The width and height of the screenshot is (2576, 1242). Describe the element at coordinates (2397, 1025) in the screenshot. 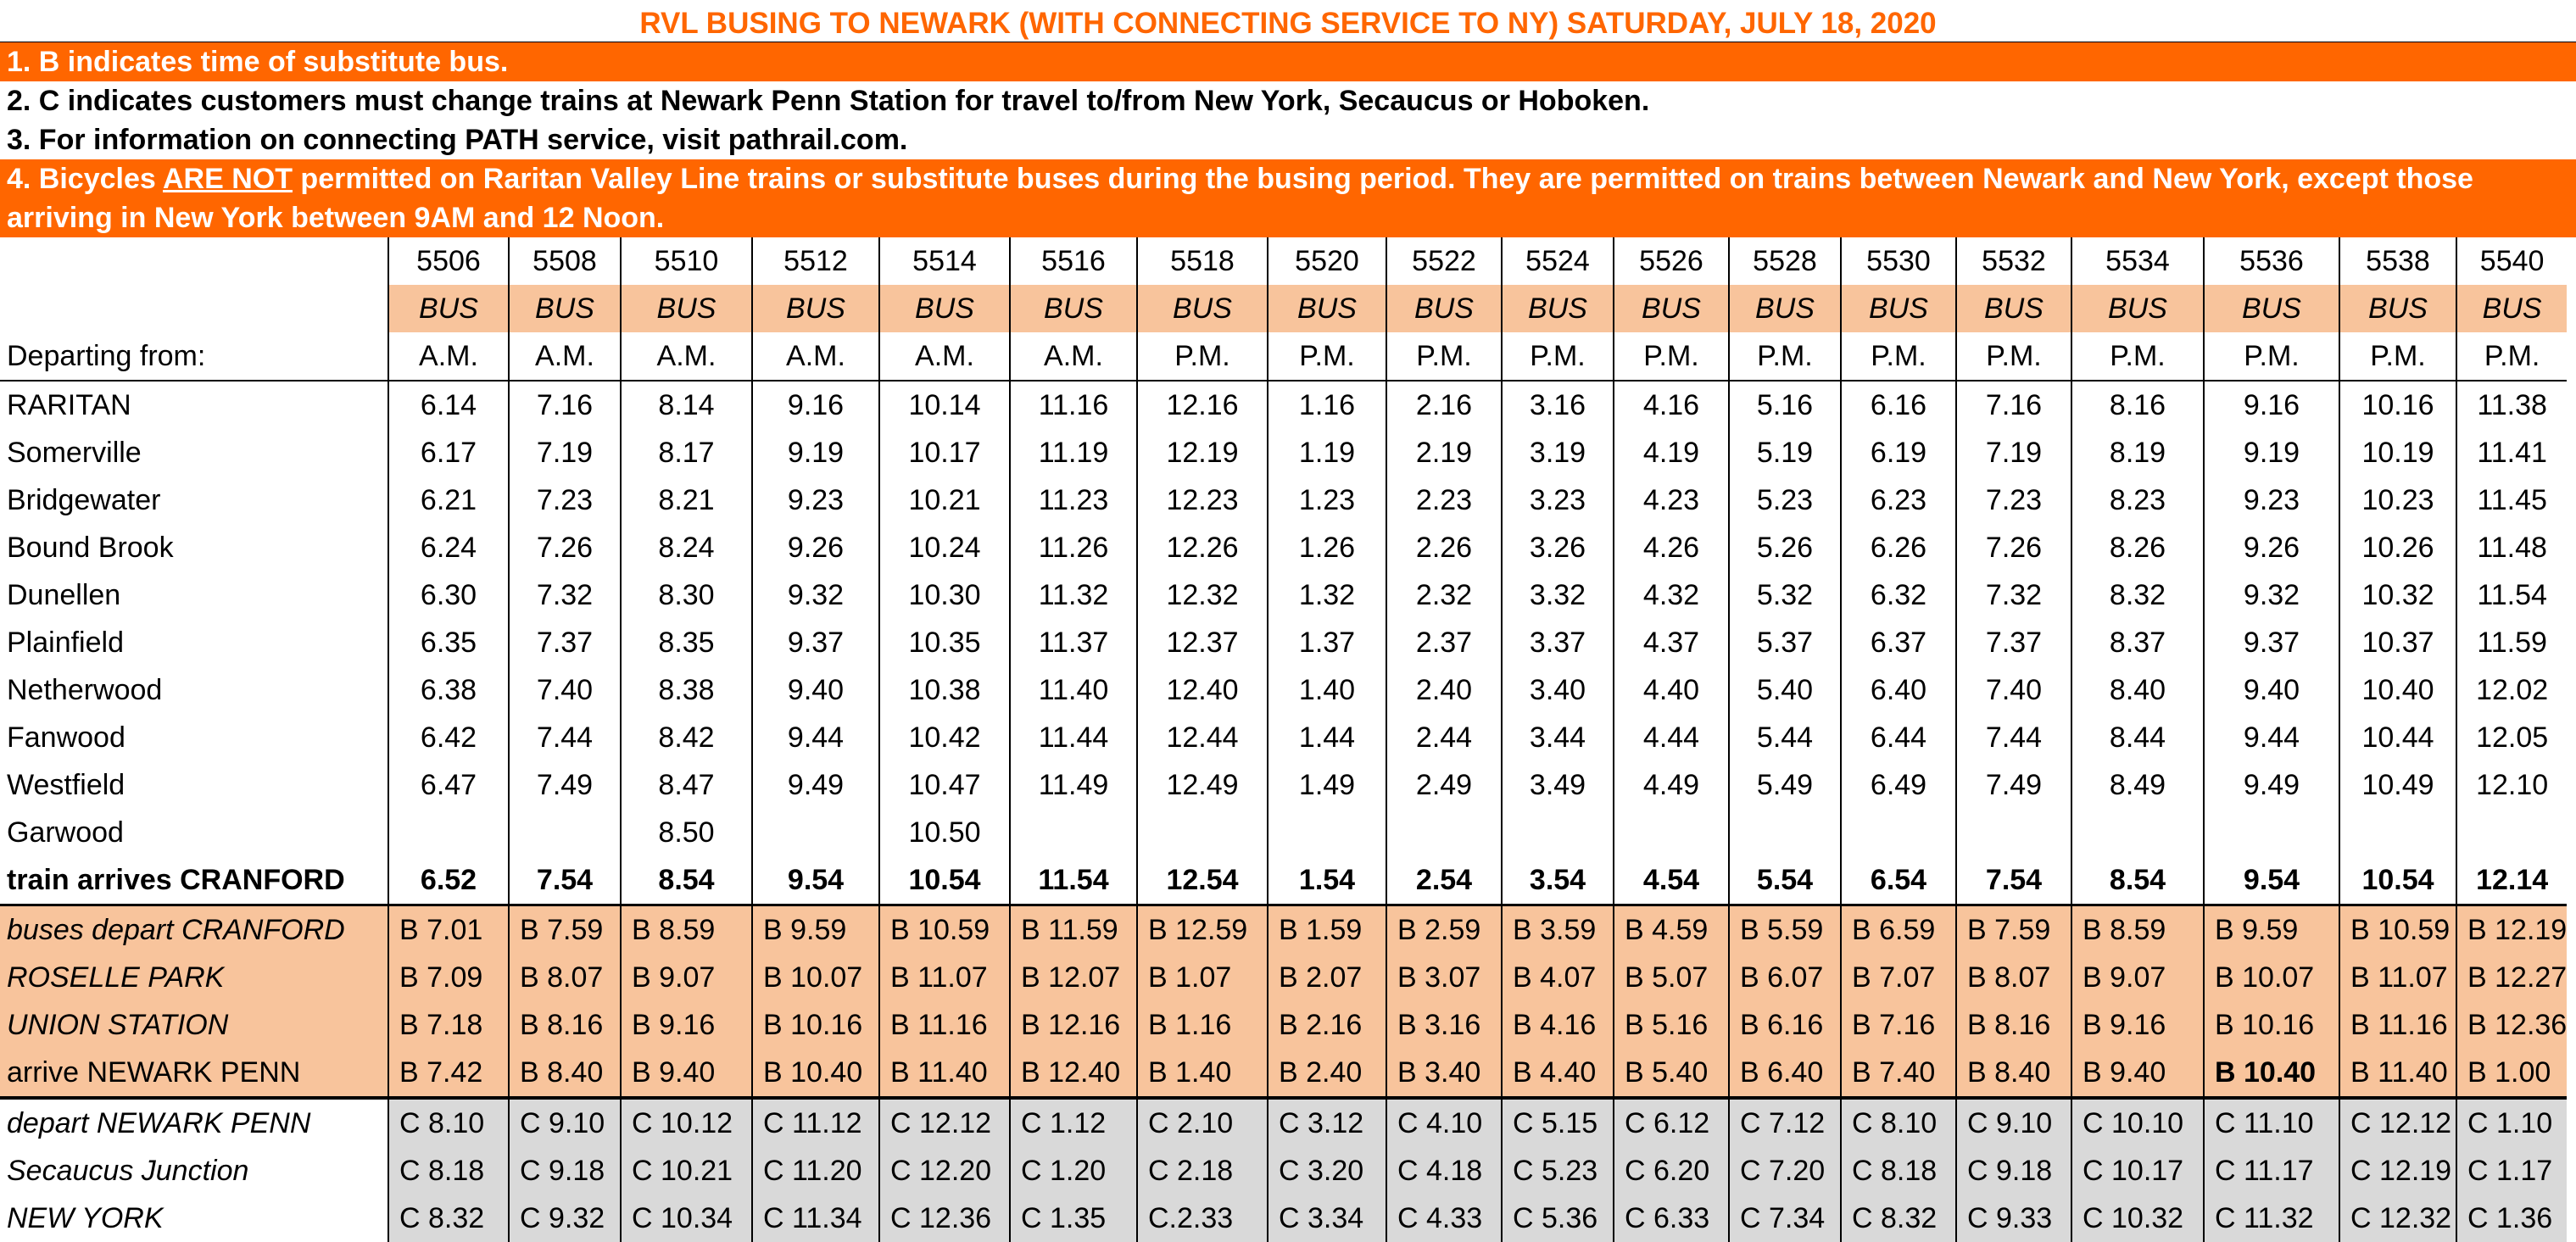

I see `bus-time: B 11.16` at that location.